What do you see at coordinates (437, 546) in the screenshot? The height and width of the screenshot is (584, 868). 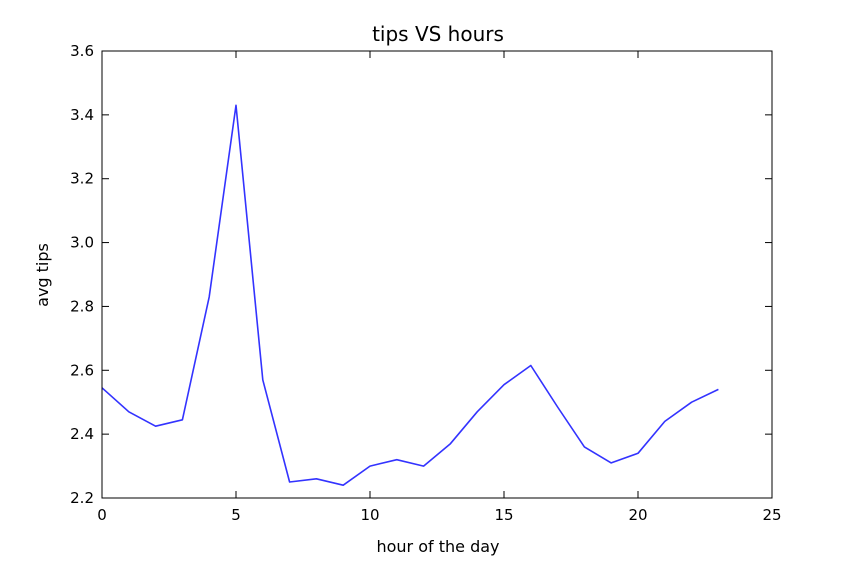 I see `x-axis-label: hour of the day` at bounding box center [437, 546].